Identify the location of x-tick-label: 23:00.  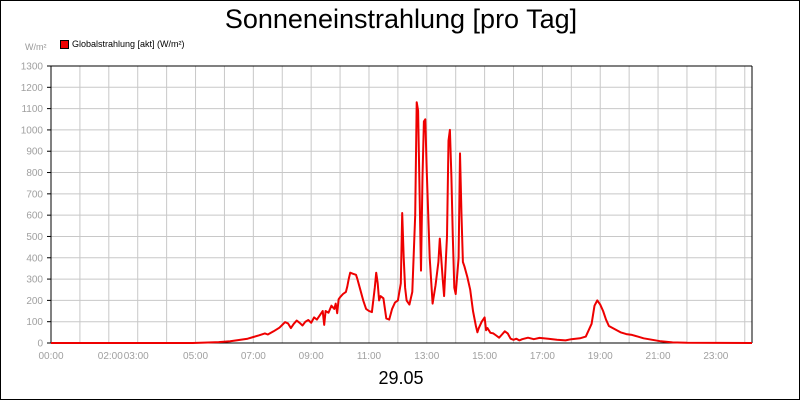
(715, 356).